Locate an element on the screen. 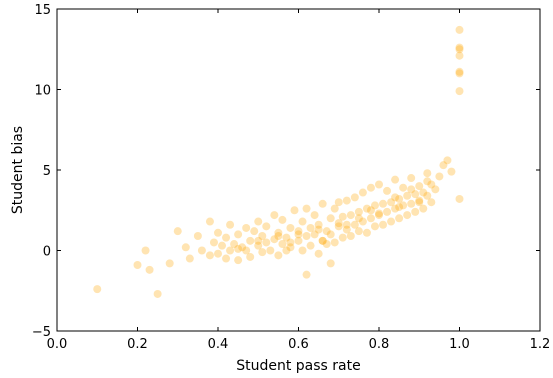  x-tick-label: 1.0 is located at coordinates (459, 344).